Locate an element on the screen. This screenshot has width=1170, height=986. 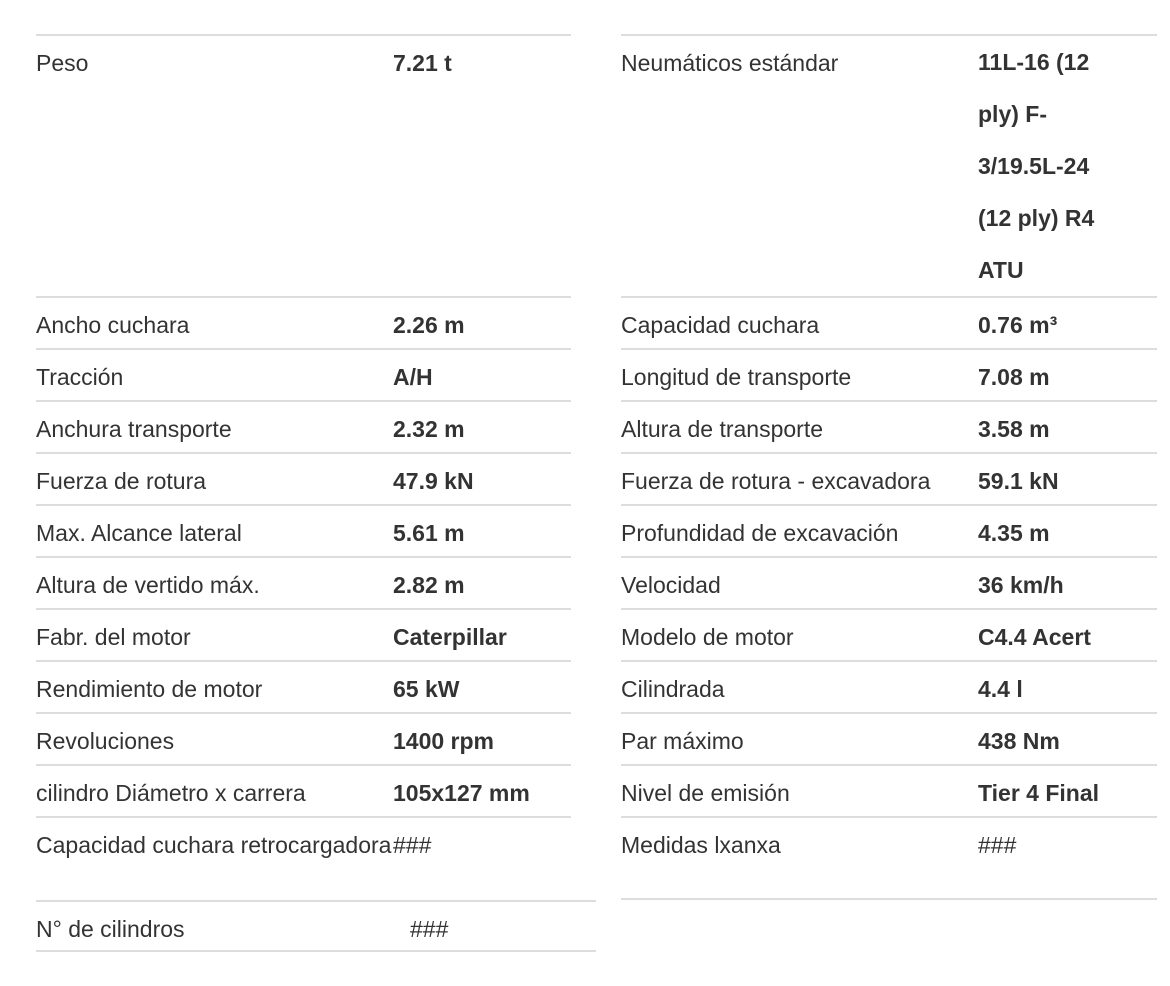
spec-label: Capacidad cuchara retrocargadora is located at coordinates (214, 845).